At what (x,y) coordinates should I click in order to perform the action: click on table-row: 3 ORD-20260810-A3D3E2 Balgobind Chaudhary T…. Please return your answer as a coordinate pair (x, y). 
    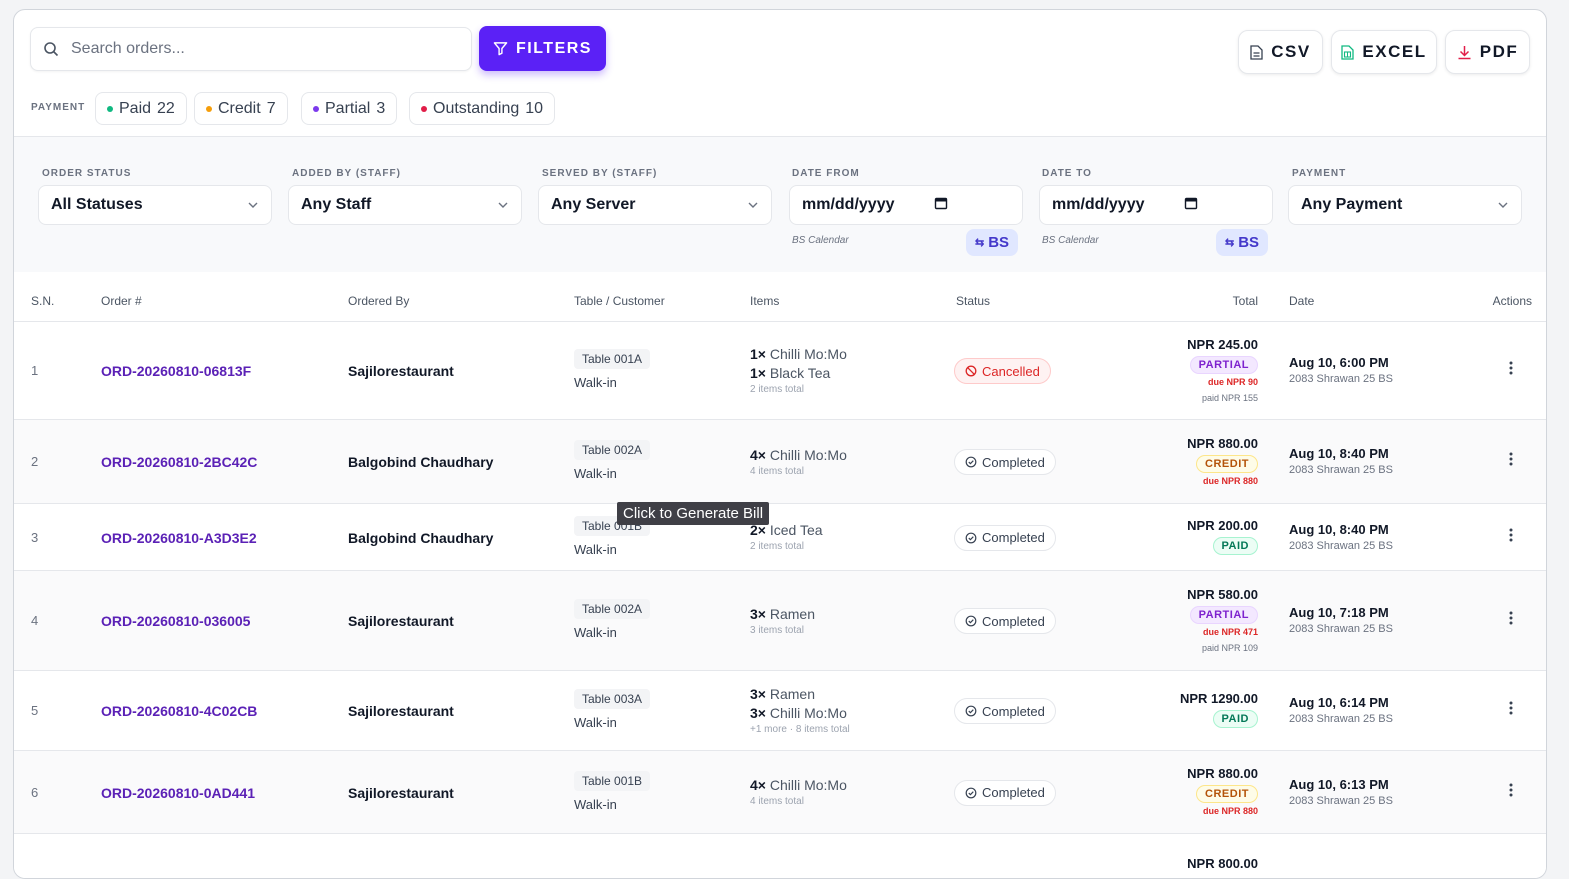
    Looking at the image, I should click on (780, 537).